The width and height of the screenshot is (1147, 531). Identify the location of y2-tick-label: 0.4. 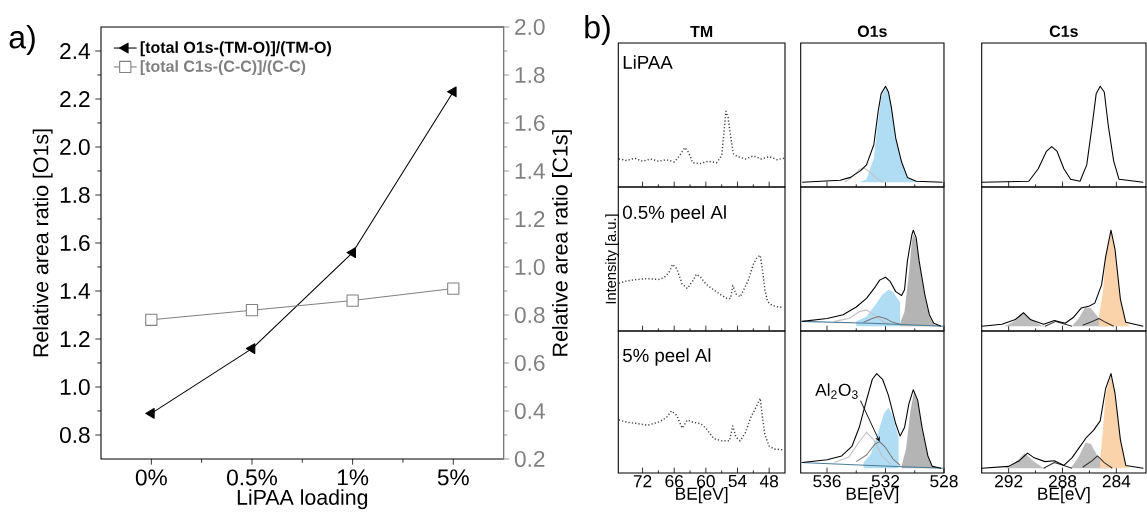
(529, 411).